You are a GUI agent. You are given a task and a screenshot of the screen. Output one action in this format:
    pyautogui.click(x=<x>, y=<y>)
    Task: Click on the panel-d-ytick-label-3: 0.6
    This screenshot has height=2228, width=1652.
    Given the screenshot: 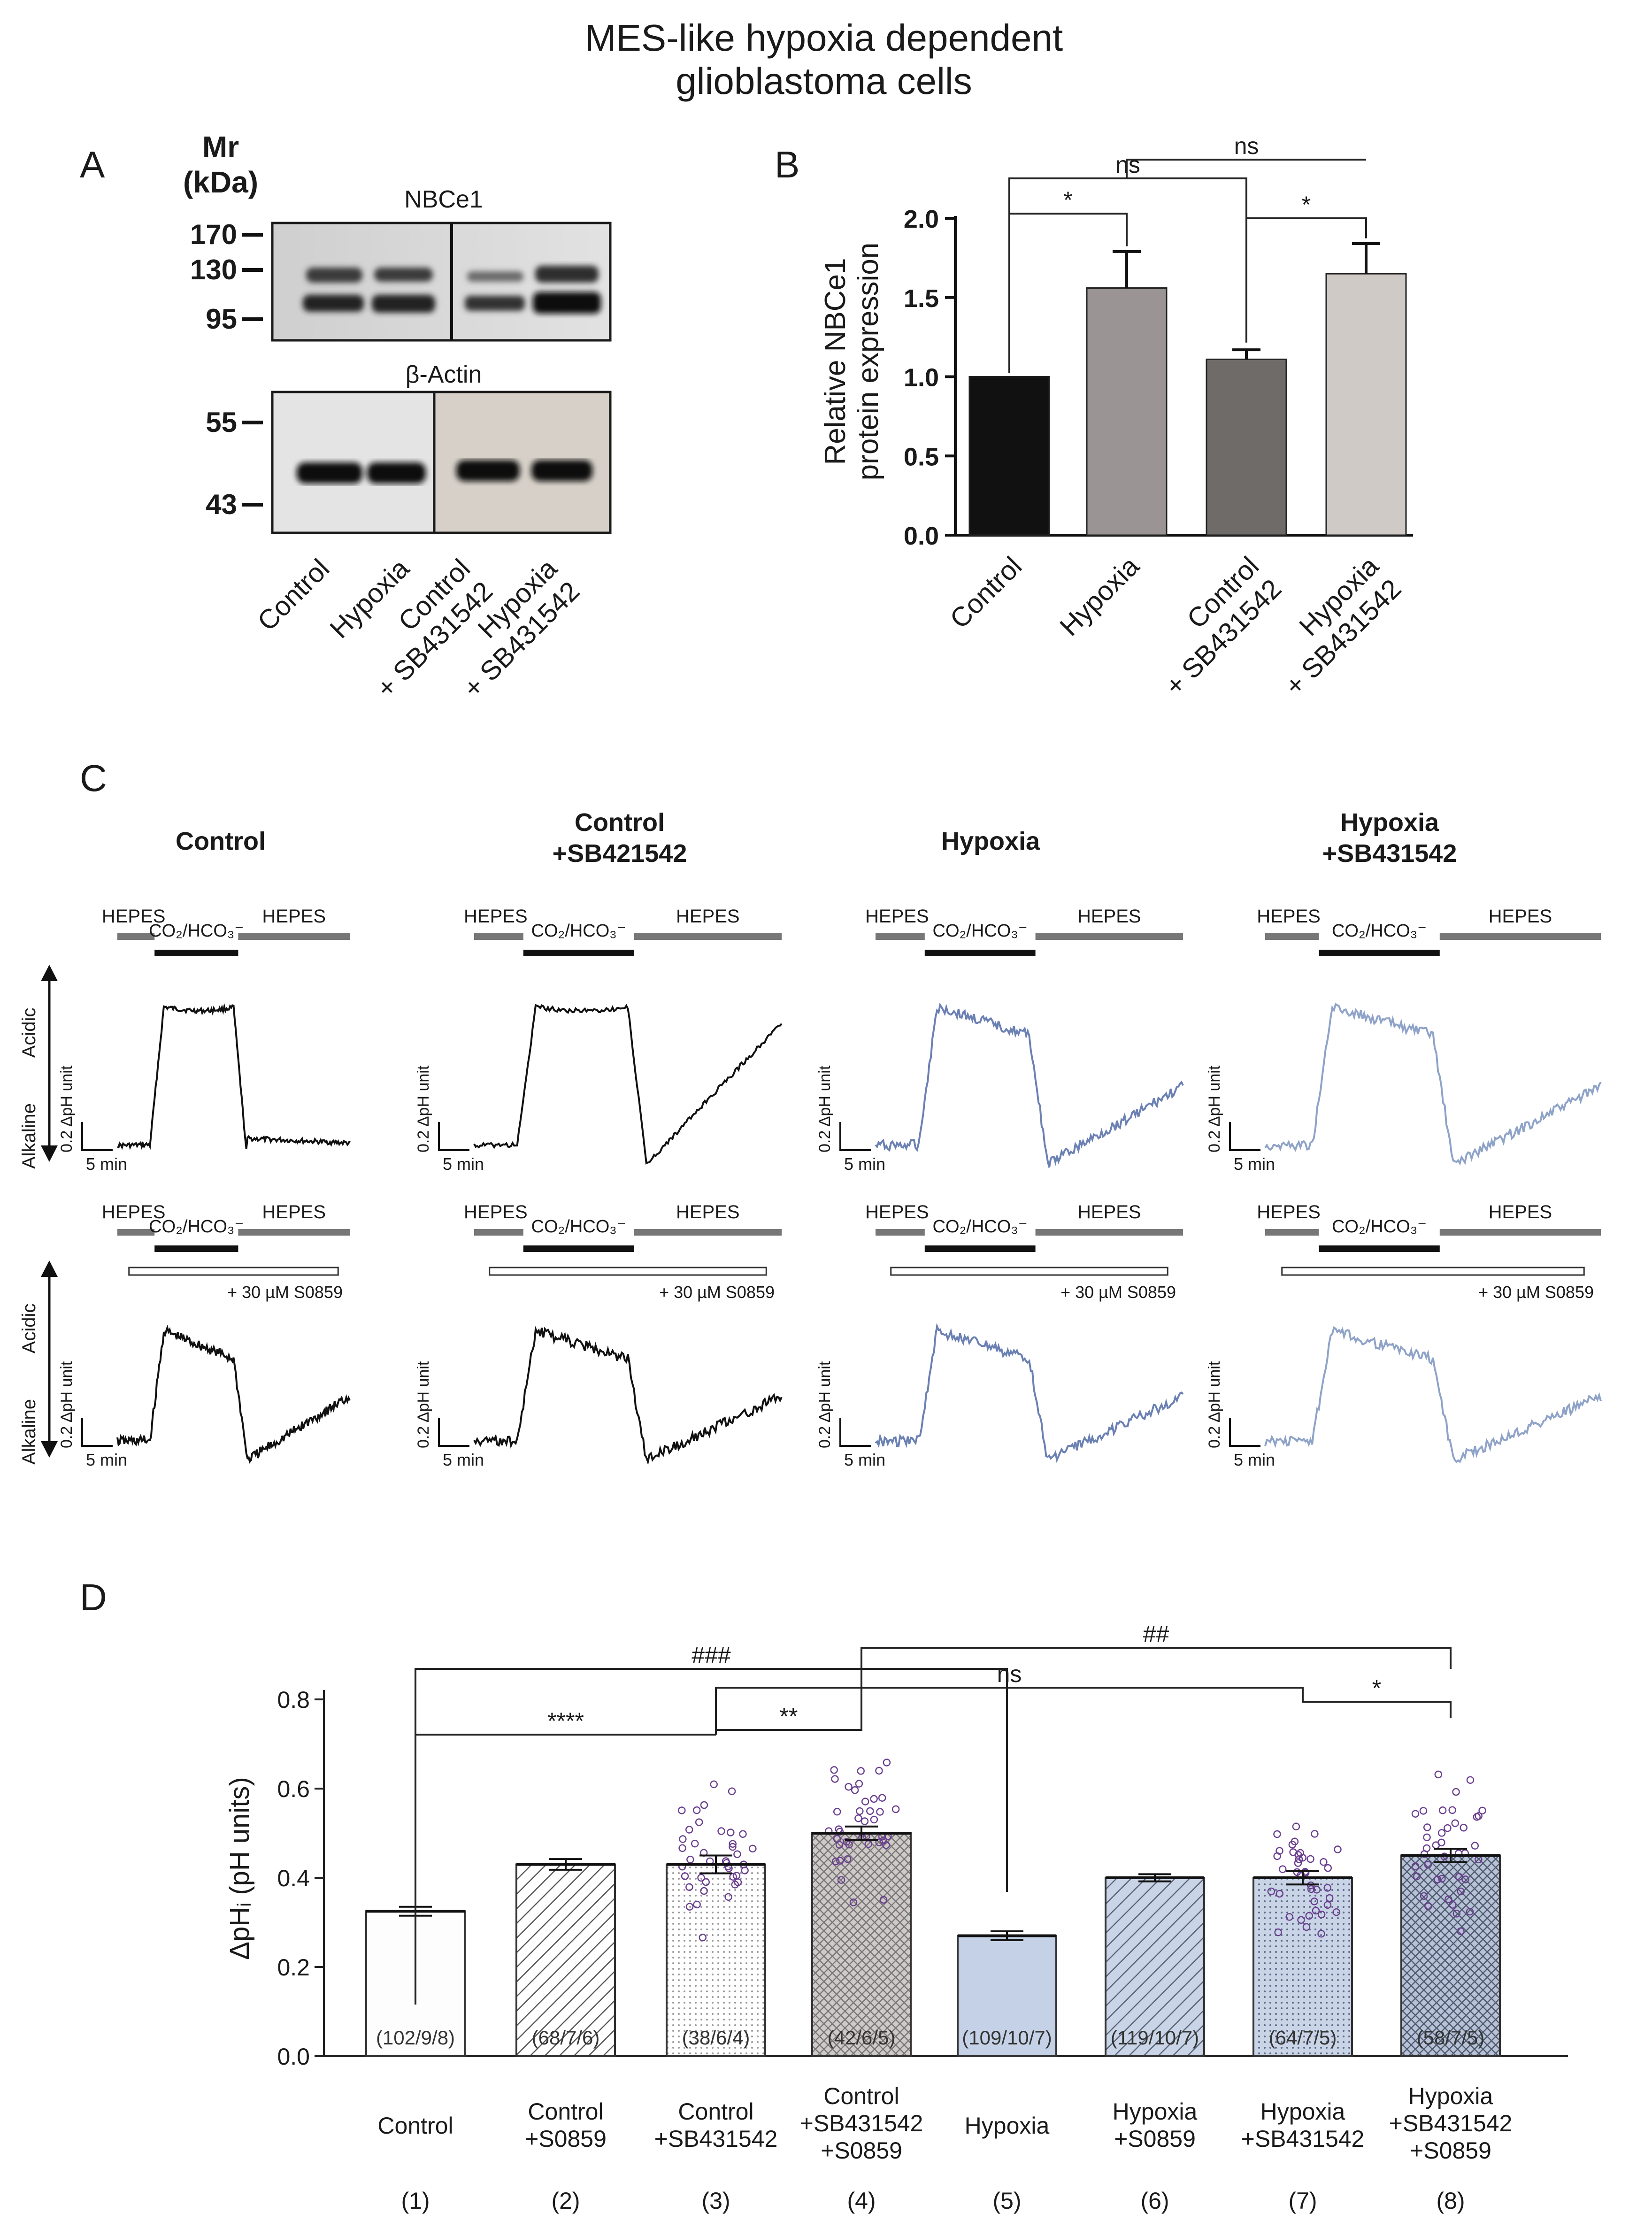 What is the action you would take?
    pyautogui.click(x=294, y=1789)
    